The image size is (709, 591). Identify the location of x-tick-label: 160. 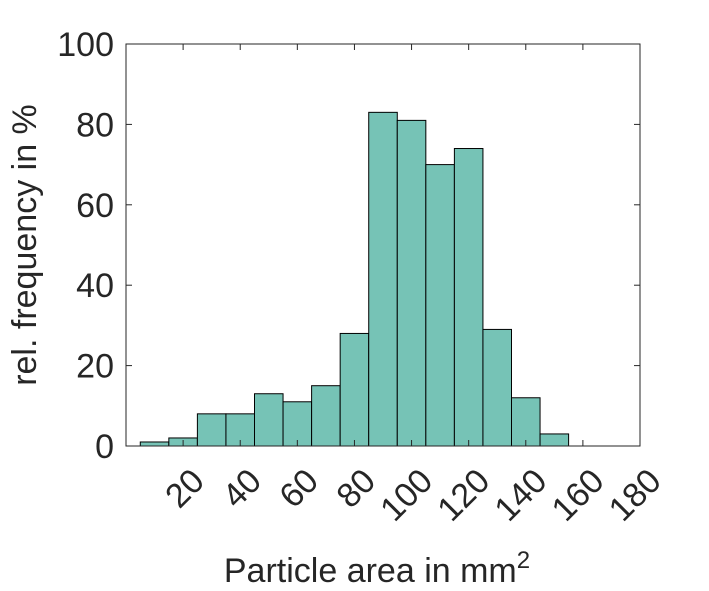
(578, 495).